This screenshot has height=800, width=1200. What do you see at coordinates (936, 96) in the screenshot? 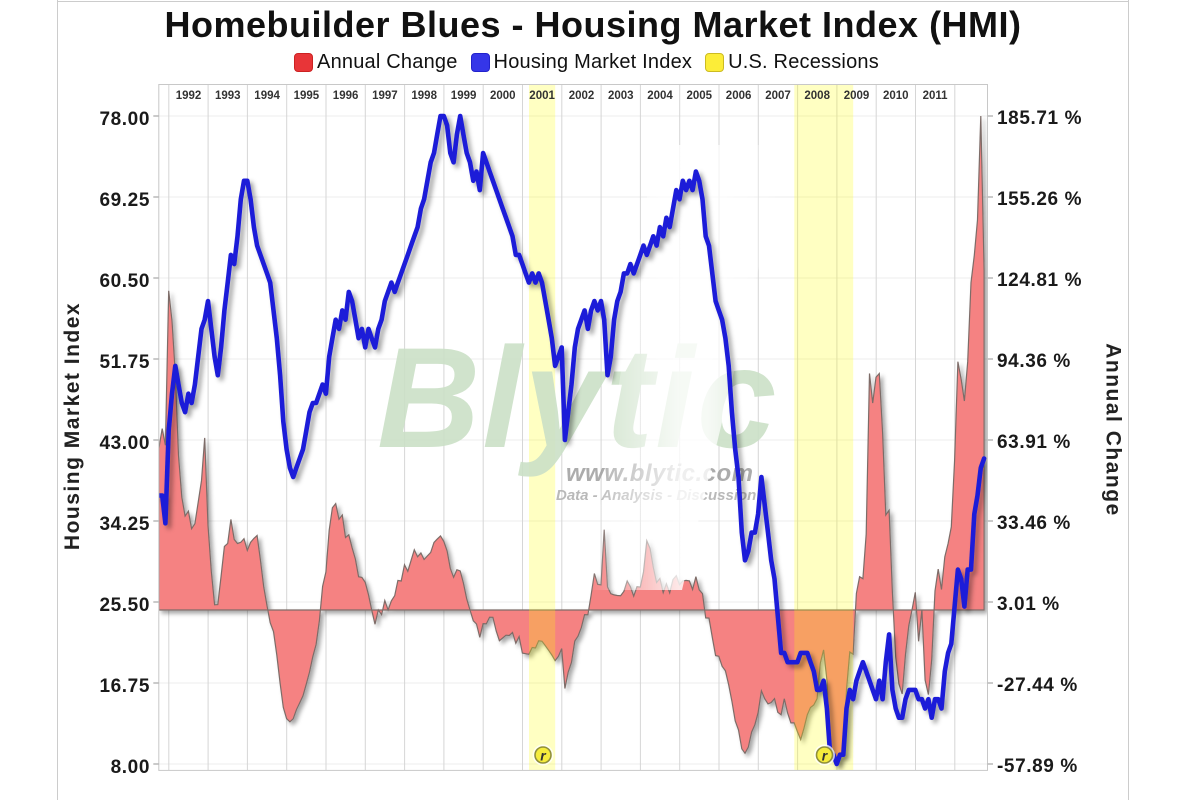
I see `svg-text: 2011` at bounding box center [936, 96].